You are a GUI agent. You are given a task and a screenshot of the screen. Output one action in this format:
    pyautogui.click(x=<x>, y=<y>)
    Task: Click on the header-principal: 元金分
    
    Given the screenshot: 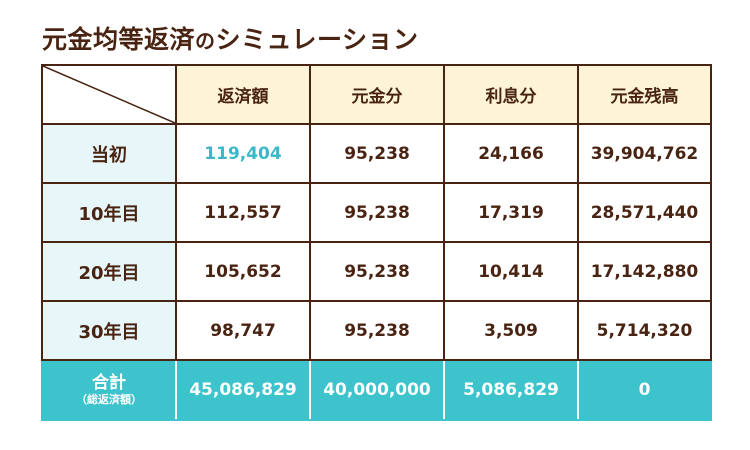 What is the action you would take?
    pyautogui.click(x=377, y=94)
    